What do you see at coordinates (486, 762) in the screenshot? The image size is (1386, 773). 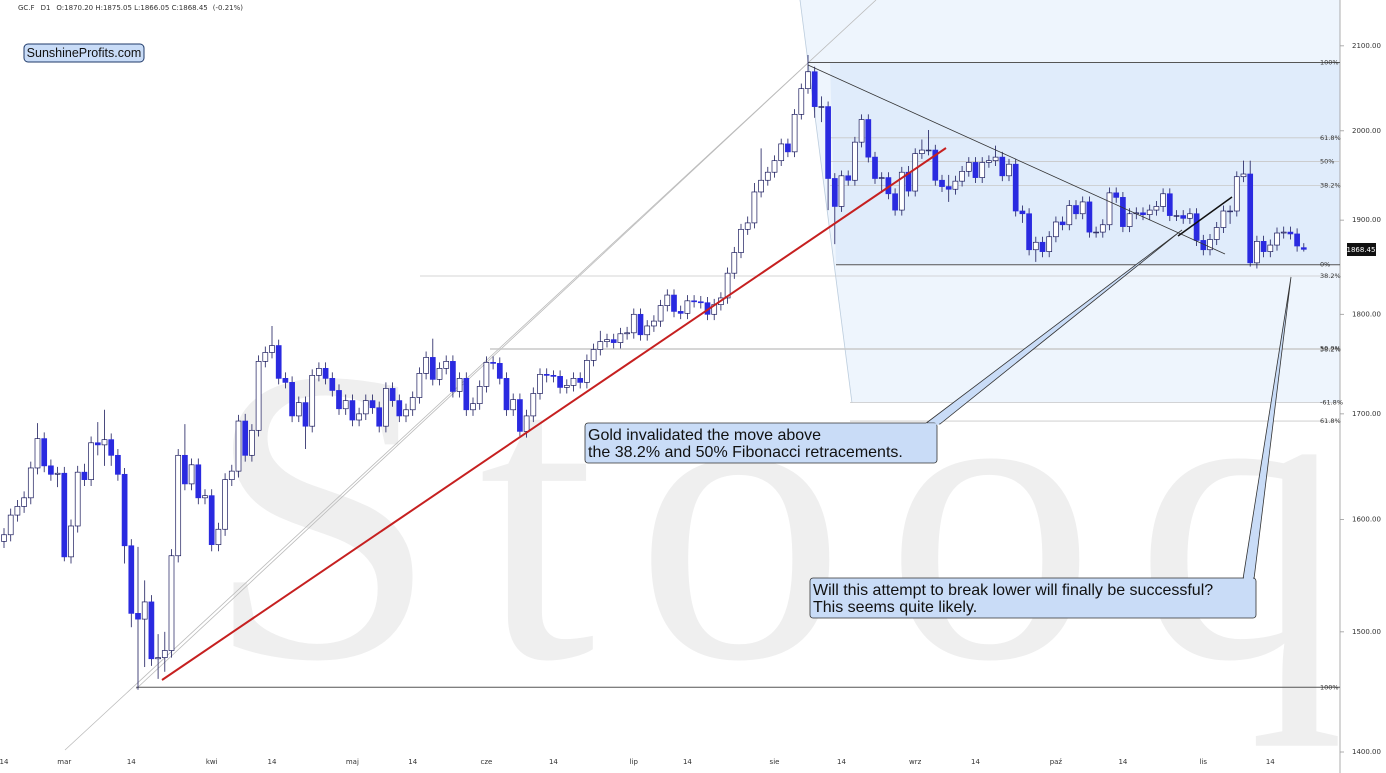 I see `x-tick-label: cze` at bounding box center [486, 762].